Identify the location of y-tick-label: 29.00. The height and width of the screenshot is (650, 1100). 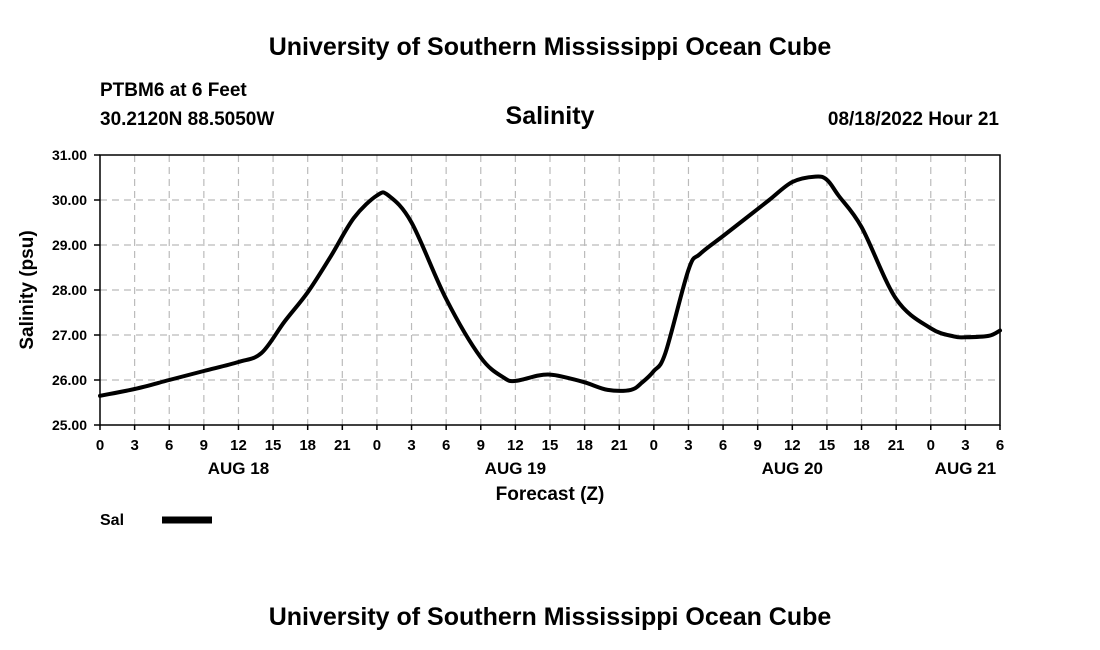
(69, 245).